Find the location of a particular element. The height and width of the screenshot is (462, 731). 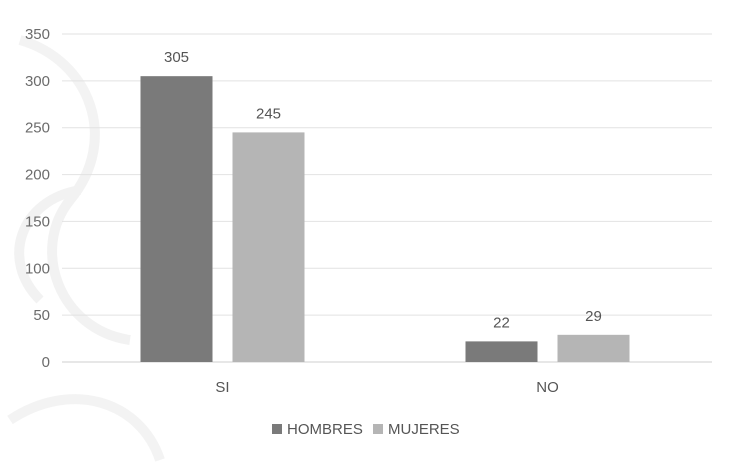

data-label: 305 is located at coordinates (176, 57).